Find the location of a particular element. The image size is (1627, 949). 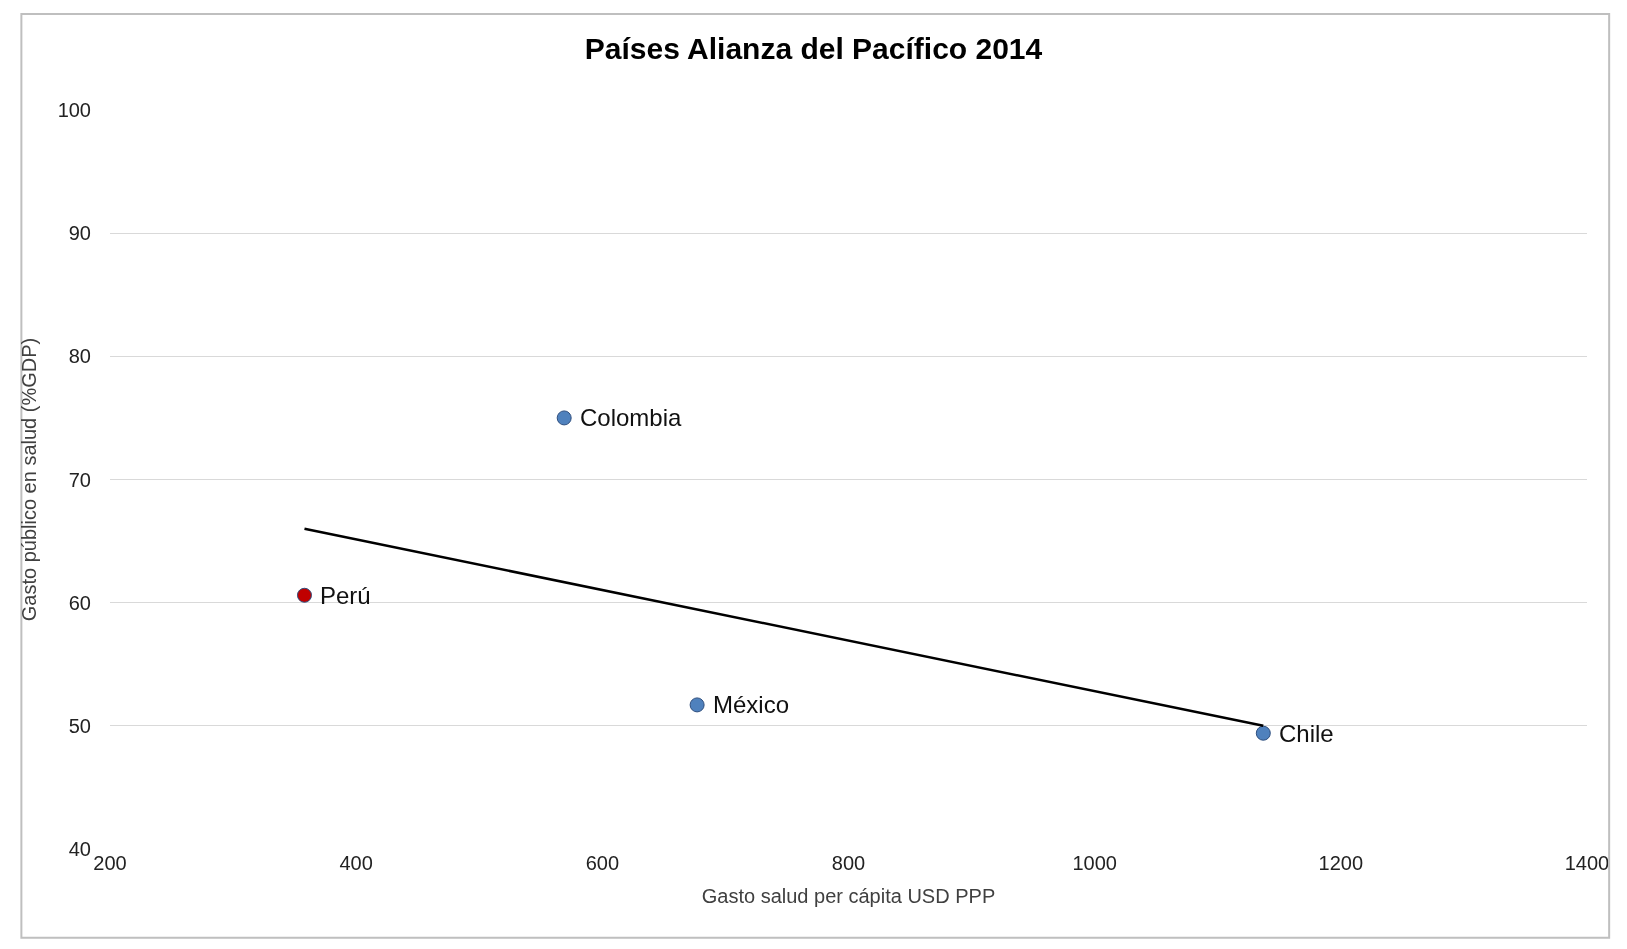

annotation: Chile is located at coordinates (1306, 733).